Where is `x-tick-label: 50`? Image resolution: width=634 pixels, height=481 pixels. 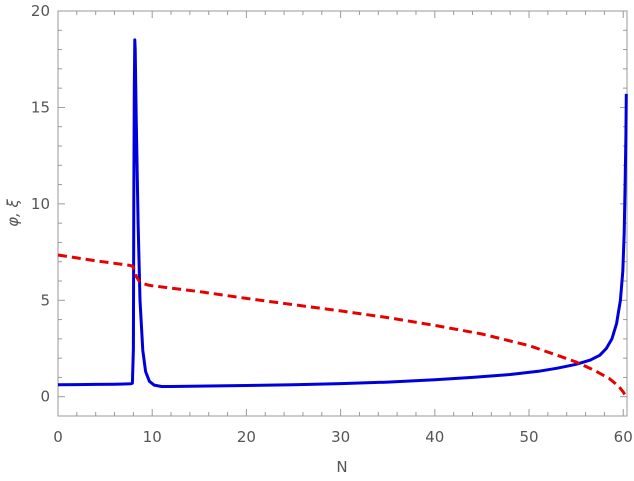
x-tick-label: 50 is located at coordinates (528, 437).